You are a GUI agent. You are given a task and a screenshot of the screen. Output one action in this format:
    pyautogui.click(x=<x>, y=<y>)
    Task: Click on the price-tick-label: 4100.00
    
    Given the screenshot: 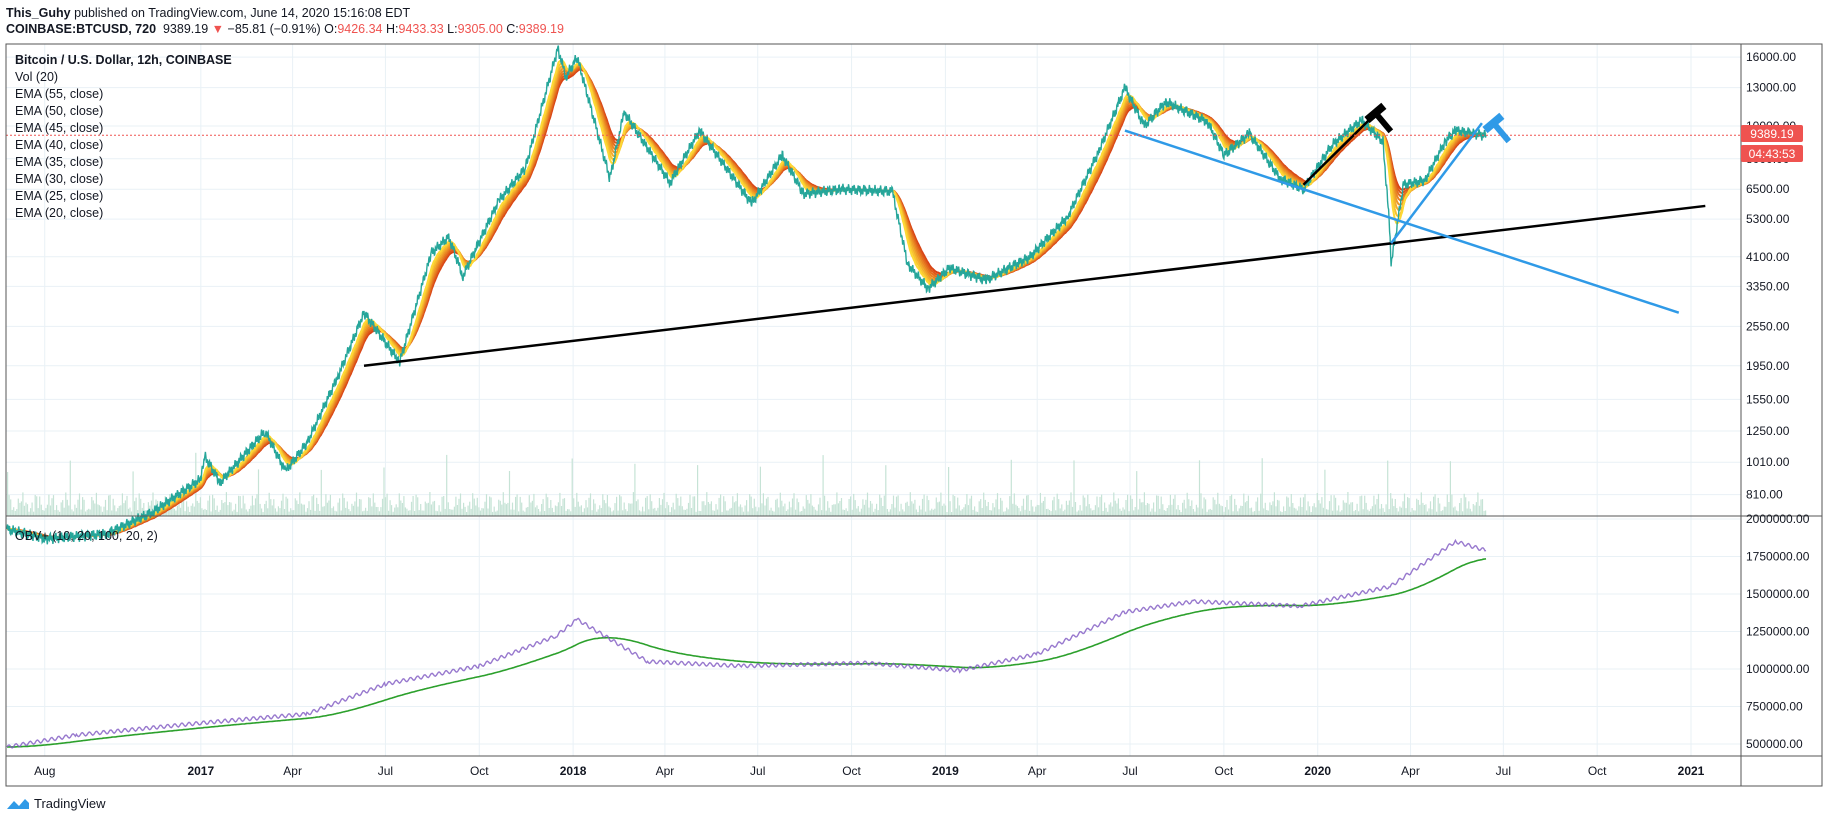 What is the action you would take?
    pyautogui.click(x=1768, y=257)
    